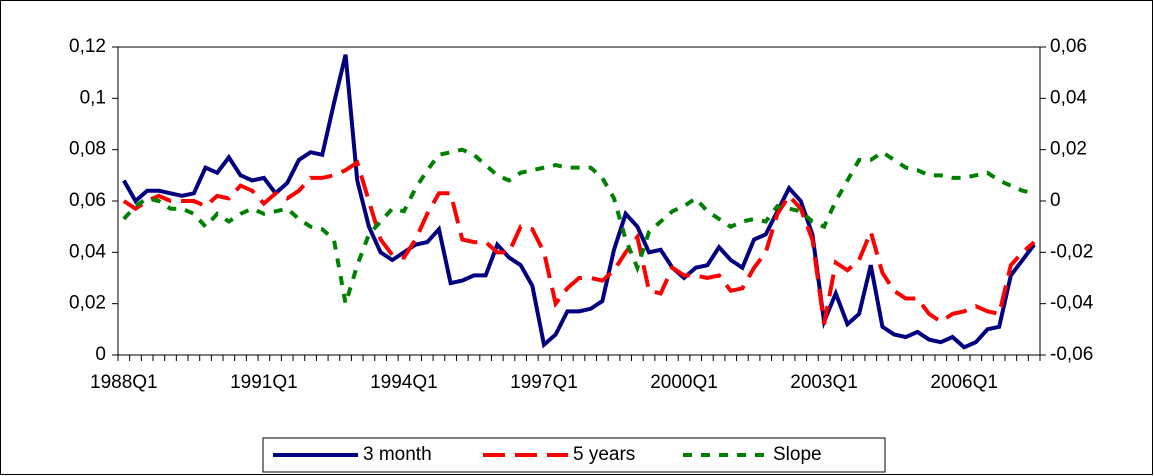 The height and width of the screenshot is (476, 1154). Describe the element at coordinates (87, 46) in the screenshot. I see `y-tick-label: 0,12` at that location.